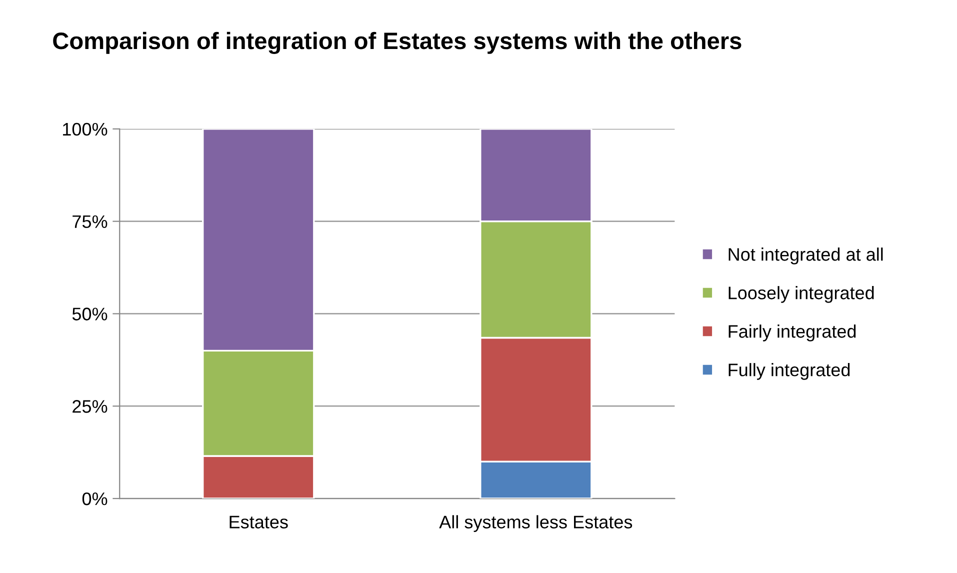 The image size is (957, 573). What do you see at coordinates (95, 499) in the screenshot?
I see `y-tick-label: 0%` at bounding box center [95, 499].